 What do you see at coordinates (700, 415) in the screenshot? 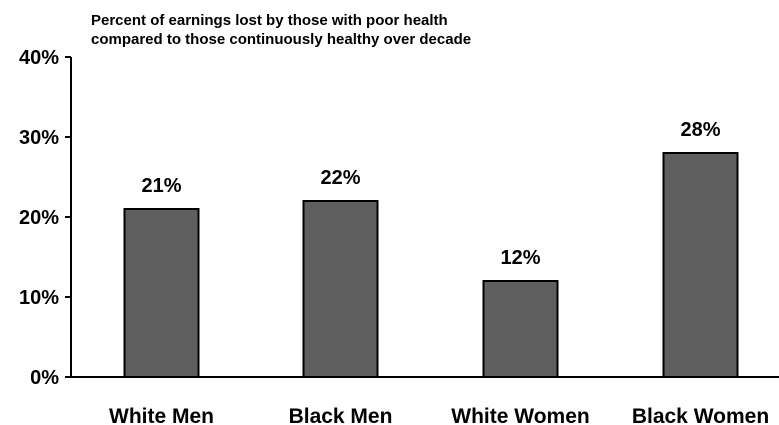
I see `x-category-label: Black Women` at bounding box center [700, 415].